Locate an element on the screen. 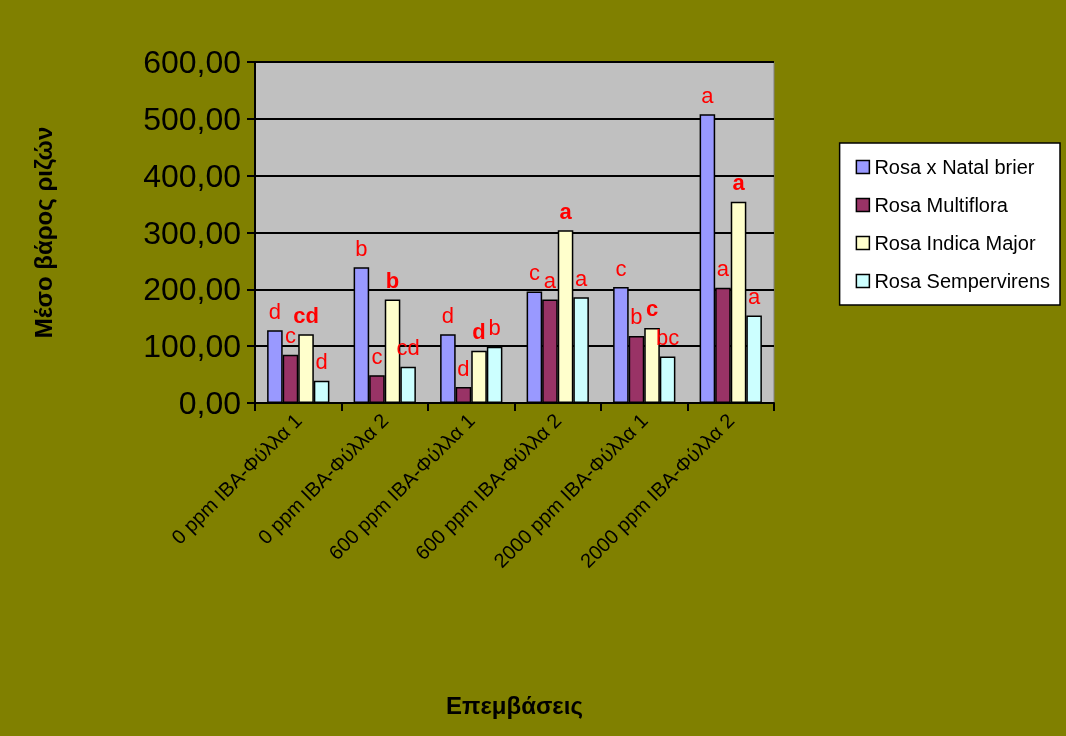  y-tick-label: 500,00 is located at coordinates (192, 118).